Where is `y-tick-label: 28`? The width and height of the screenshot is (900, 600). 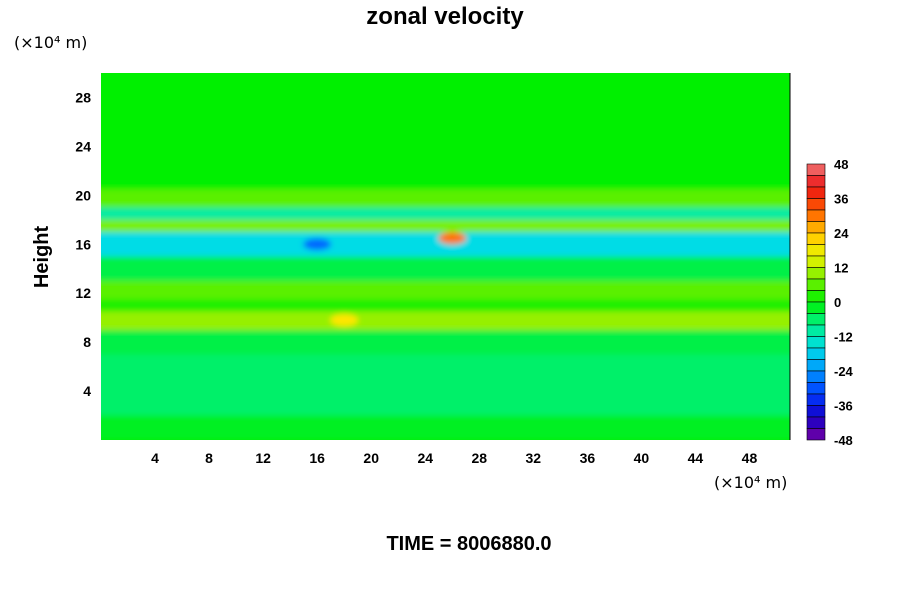 y-tick-label: 28 is located at coordinates (83, 97).